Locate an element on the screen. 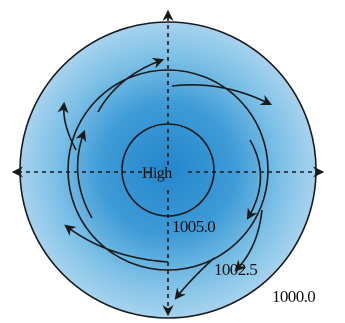 The height and width of the screenshot is (323, 345). flow-arrow-top-right is located at coordinates (222, 95).